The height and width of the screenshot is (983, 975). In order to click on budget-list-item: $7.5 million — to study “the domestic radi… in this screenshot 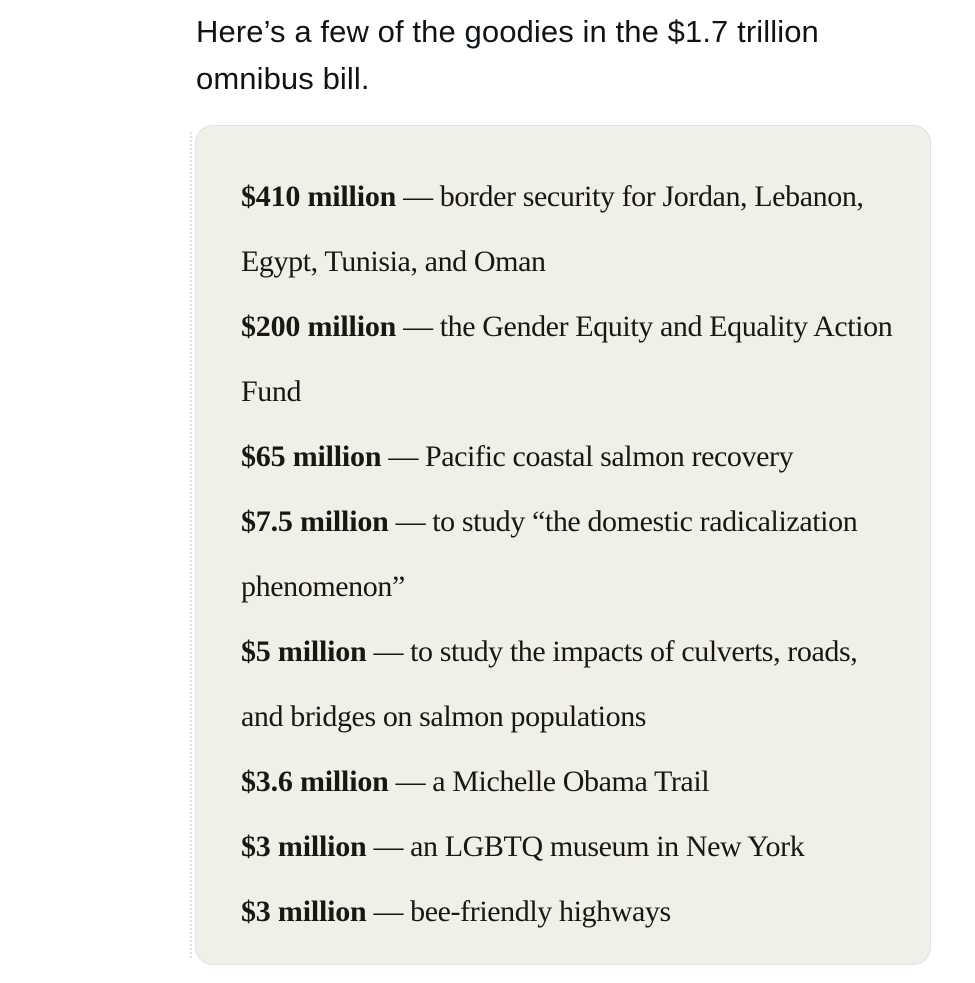, I will do `click(571, 554)`.